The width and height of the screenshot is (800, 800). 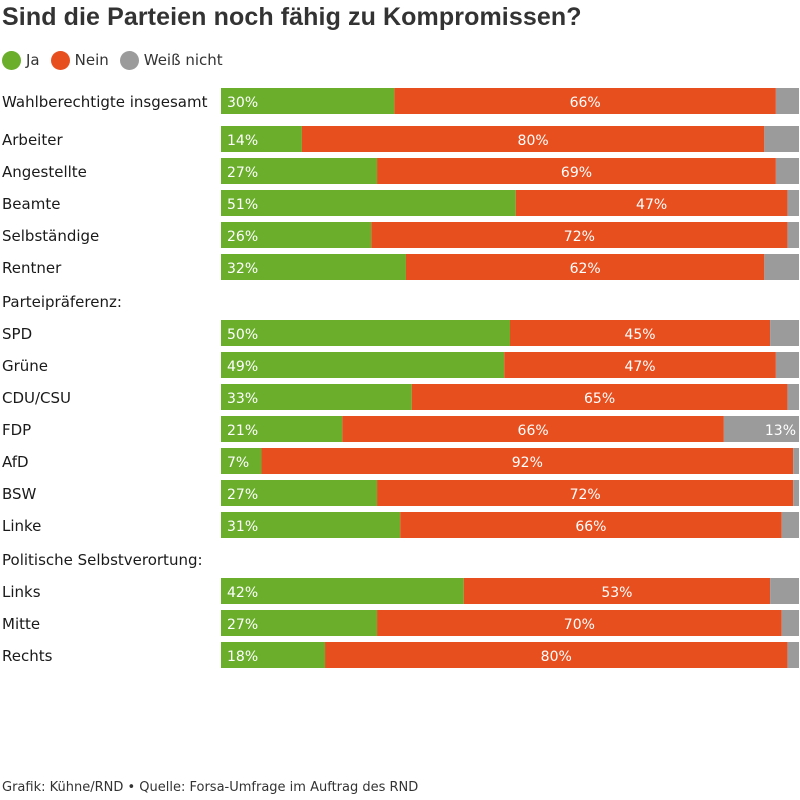 What do you see at coordinates (781, 267) in the screenshot?
I see `bar-segment-weiss-nicht-rentner` at bounding box center [781, 267].